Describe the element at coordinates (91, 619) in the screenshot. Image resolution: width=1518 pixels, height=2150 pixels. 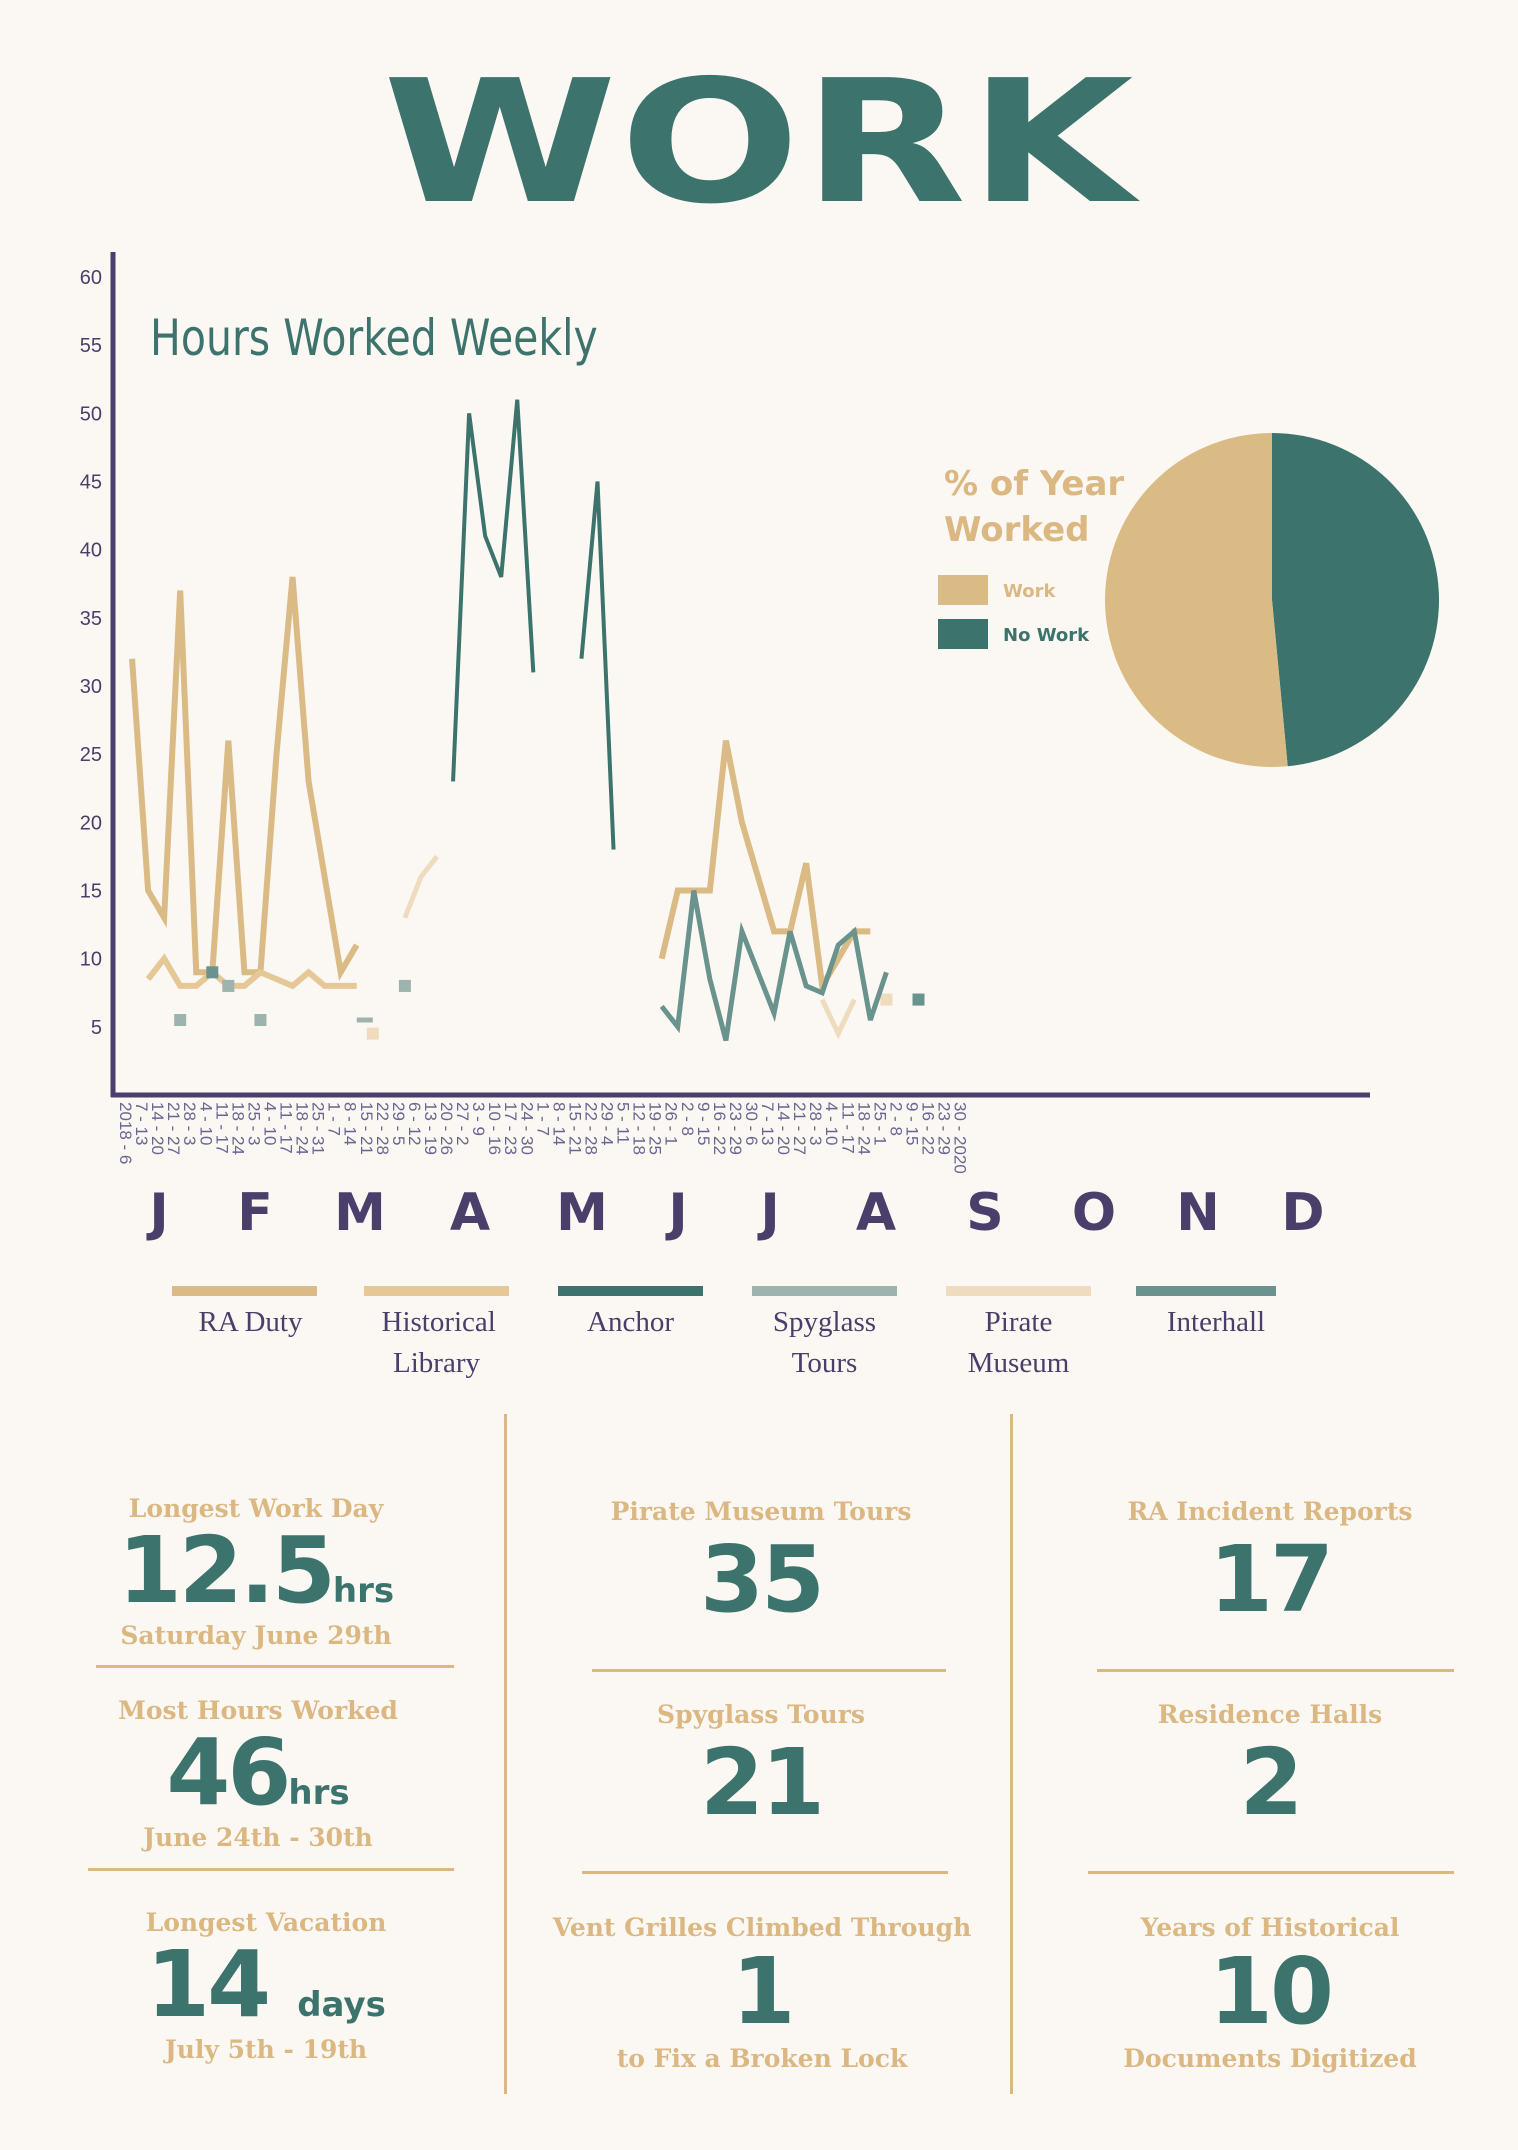
I see `y-tick-label: 35` at that location.